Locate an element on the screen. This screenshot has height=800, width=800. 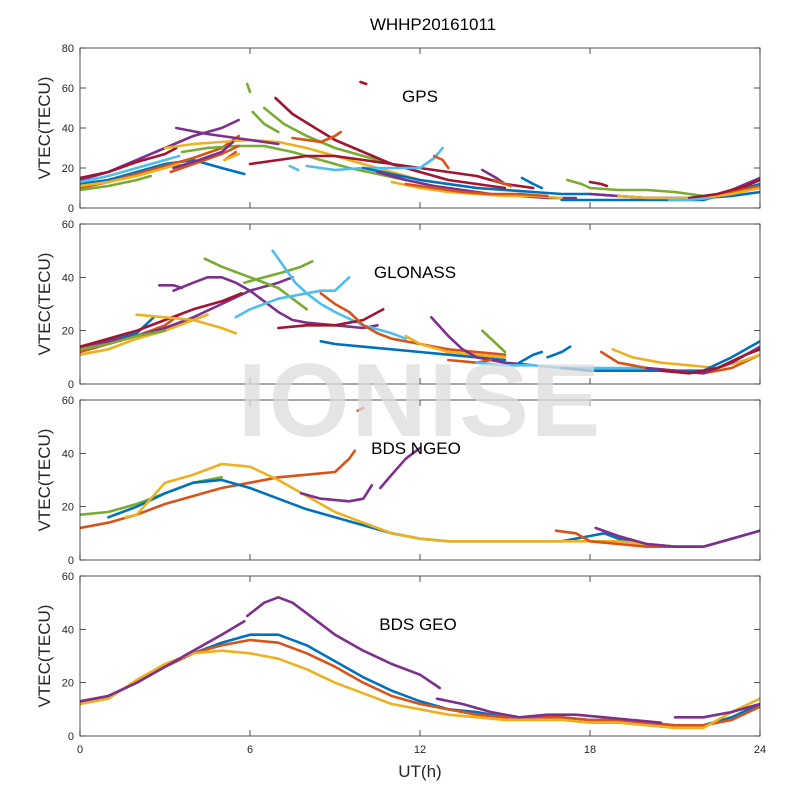
x-tick-label: 12 is located at coordinates (420, 750).